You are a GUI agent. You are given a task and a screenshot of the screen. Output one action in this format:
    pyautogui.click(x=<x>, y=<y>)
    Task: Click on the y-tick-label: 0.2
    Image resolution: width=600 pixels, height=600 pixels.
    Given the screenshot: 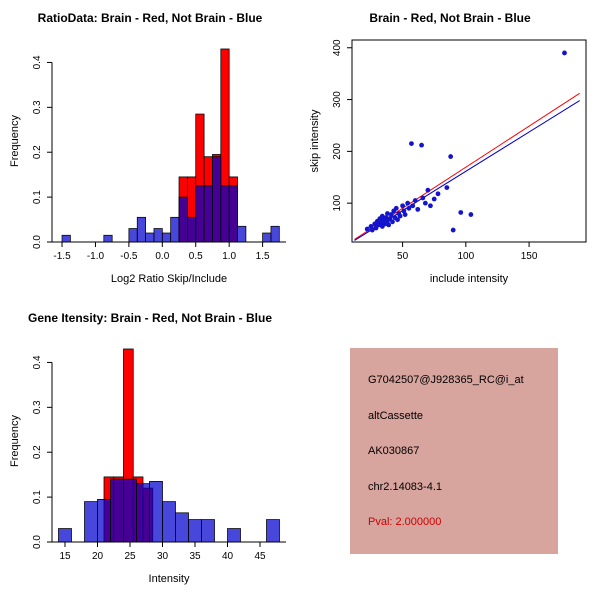 What is the action you would take?
    pyautogui.click(x=37, y=452)
    